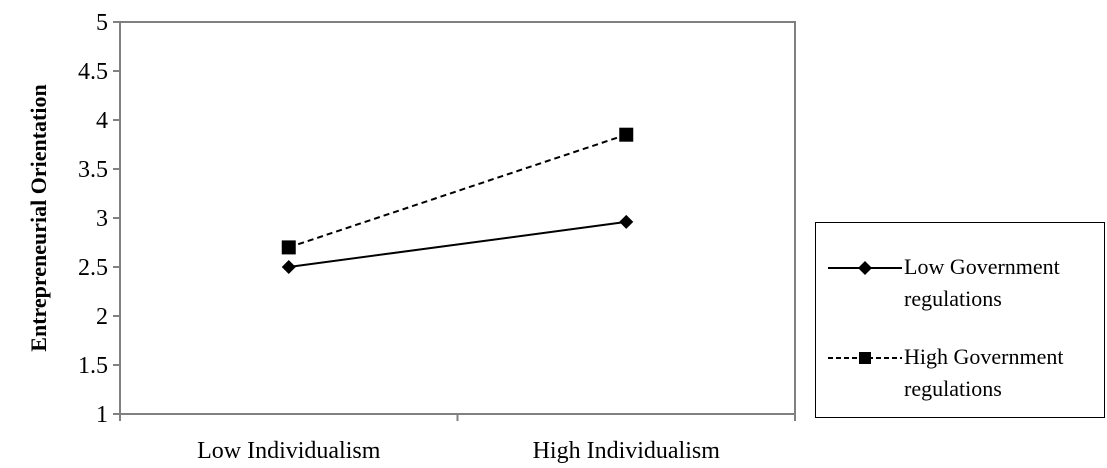 Image resolution: width=1107 pixels, height=468 pixels. What do you see at coordinates (102, 317) in the screenshot?
I see `y-tick-label: 2` at bounding box center [102, 317].